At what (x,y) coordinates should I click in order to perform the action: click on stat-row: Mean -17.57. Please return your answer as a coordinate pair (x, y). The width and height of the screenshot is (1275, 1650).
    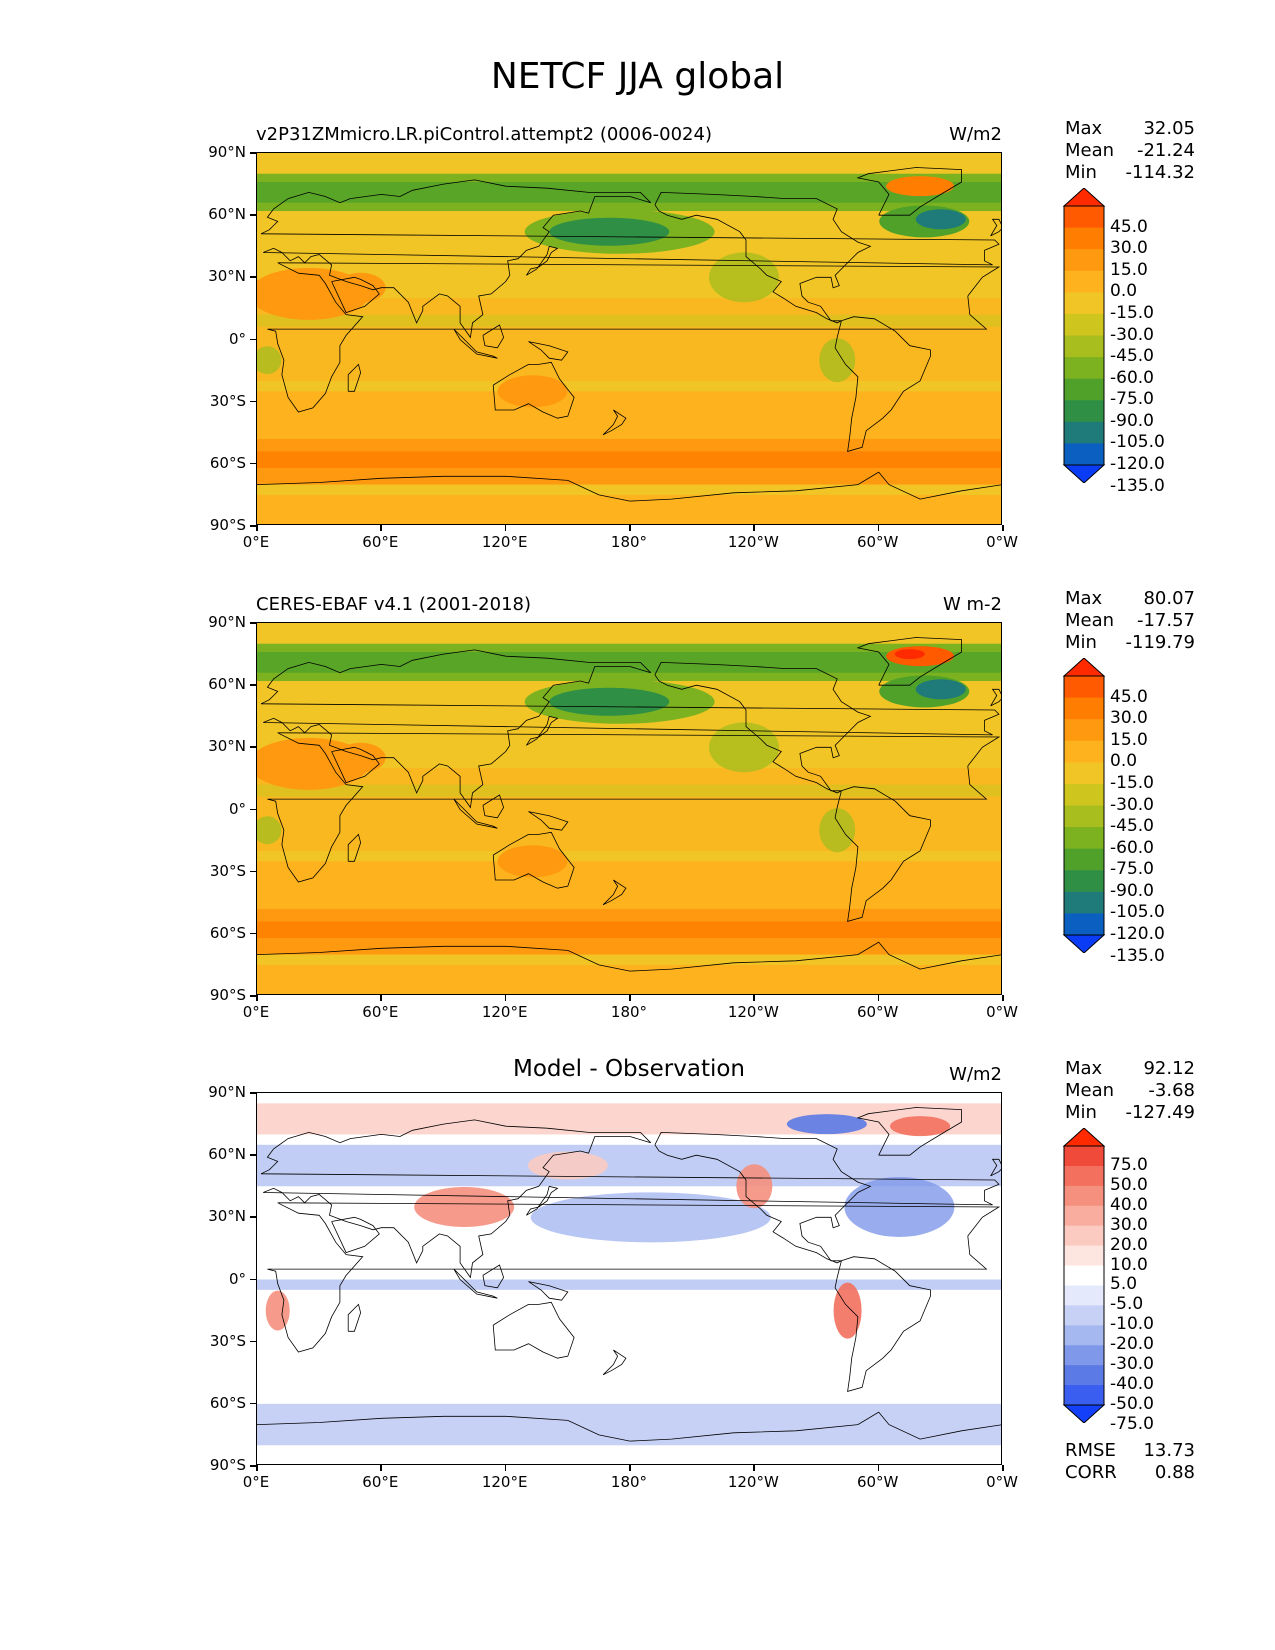
    Looking at the image, I should click on (1130, 621).